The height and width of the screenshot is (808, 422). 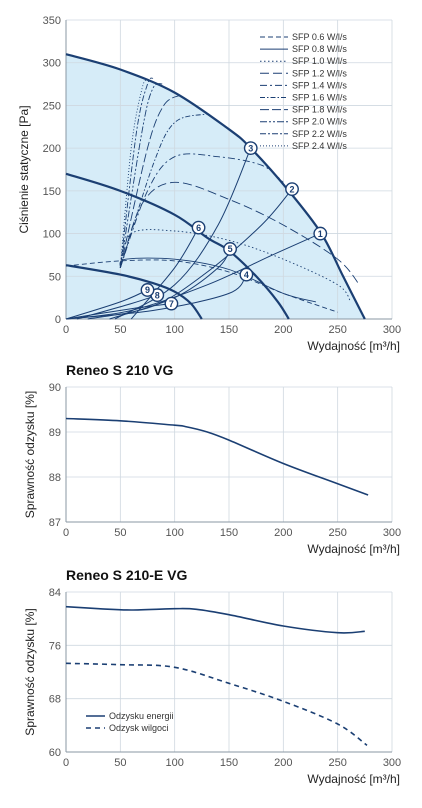 I want to click on y-tick-label: 68, so click(x=55, y=700).